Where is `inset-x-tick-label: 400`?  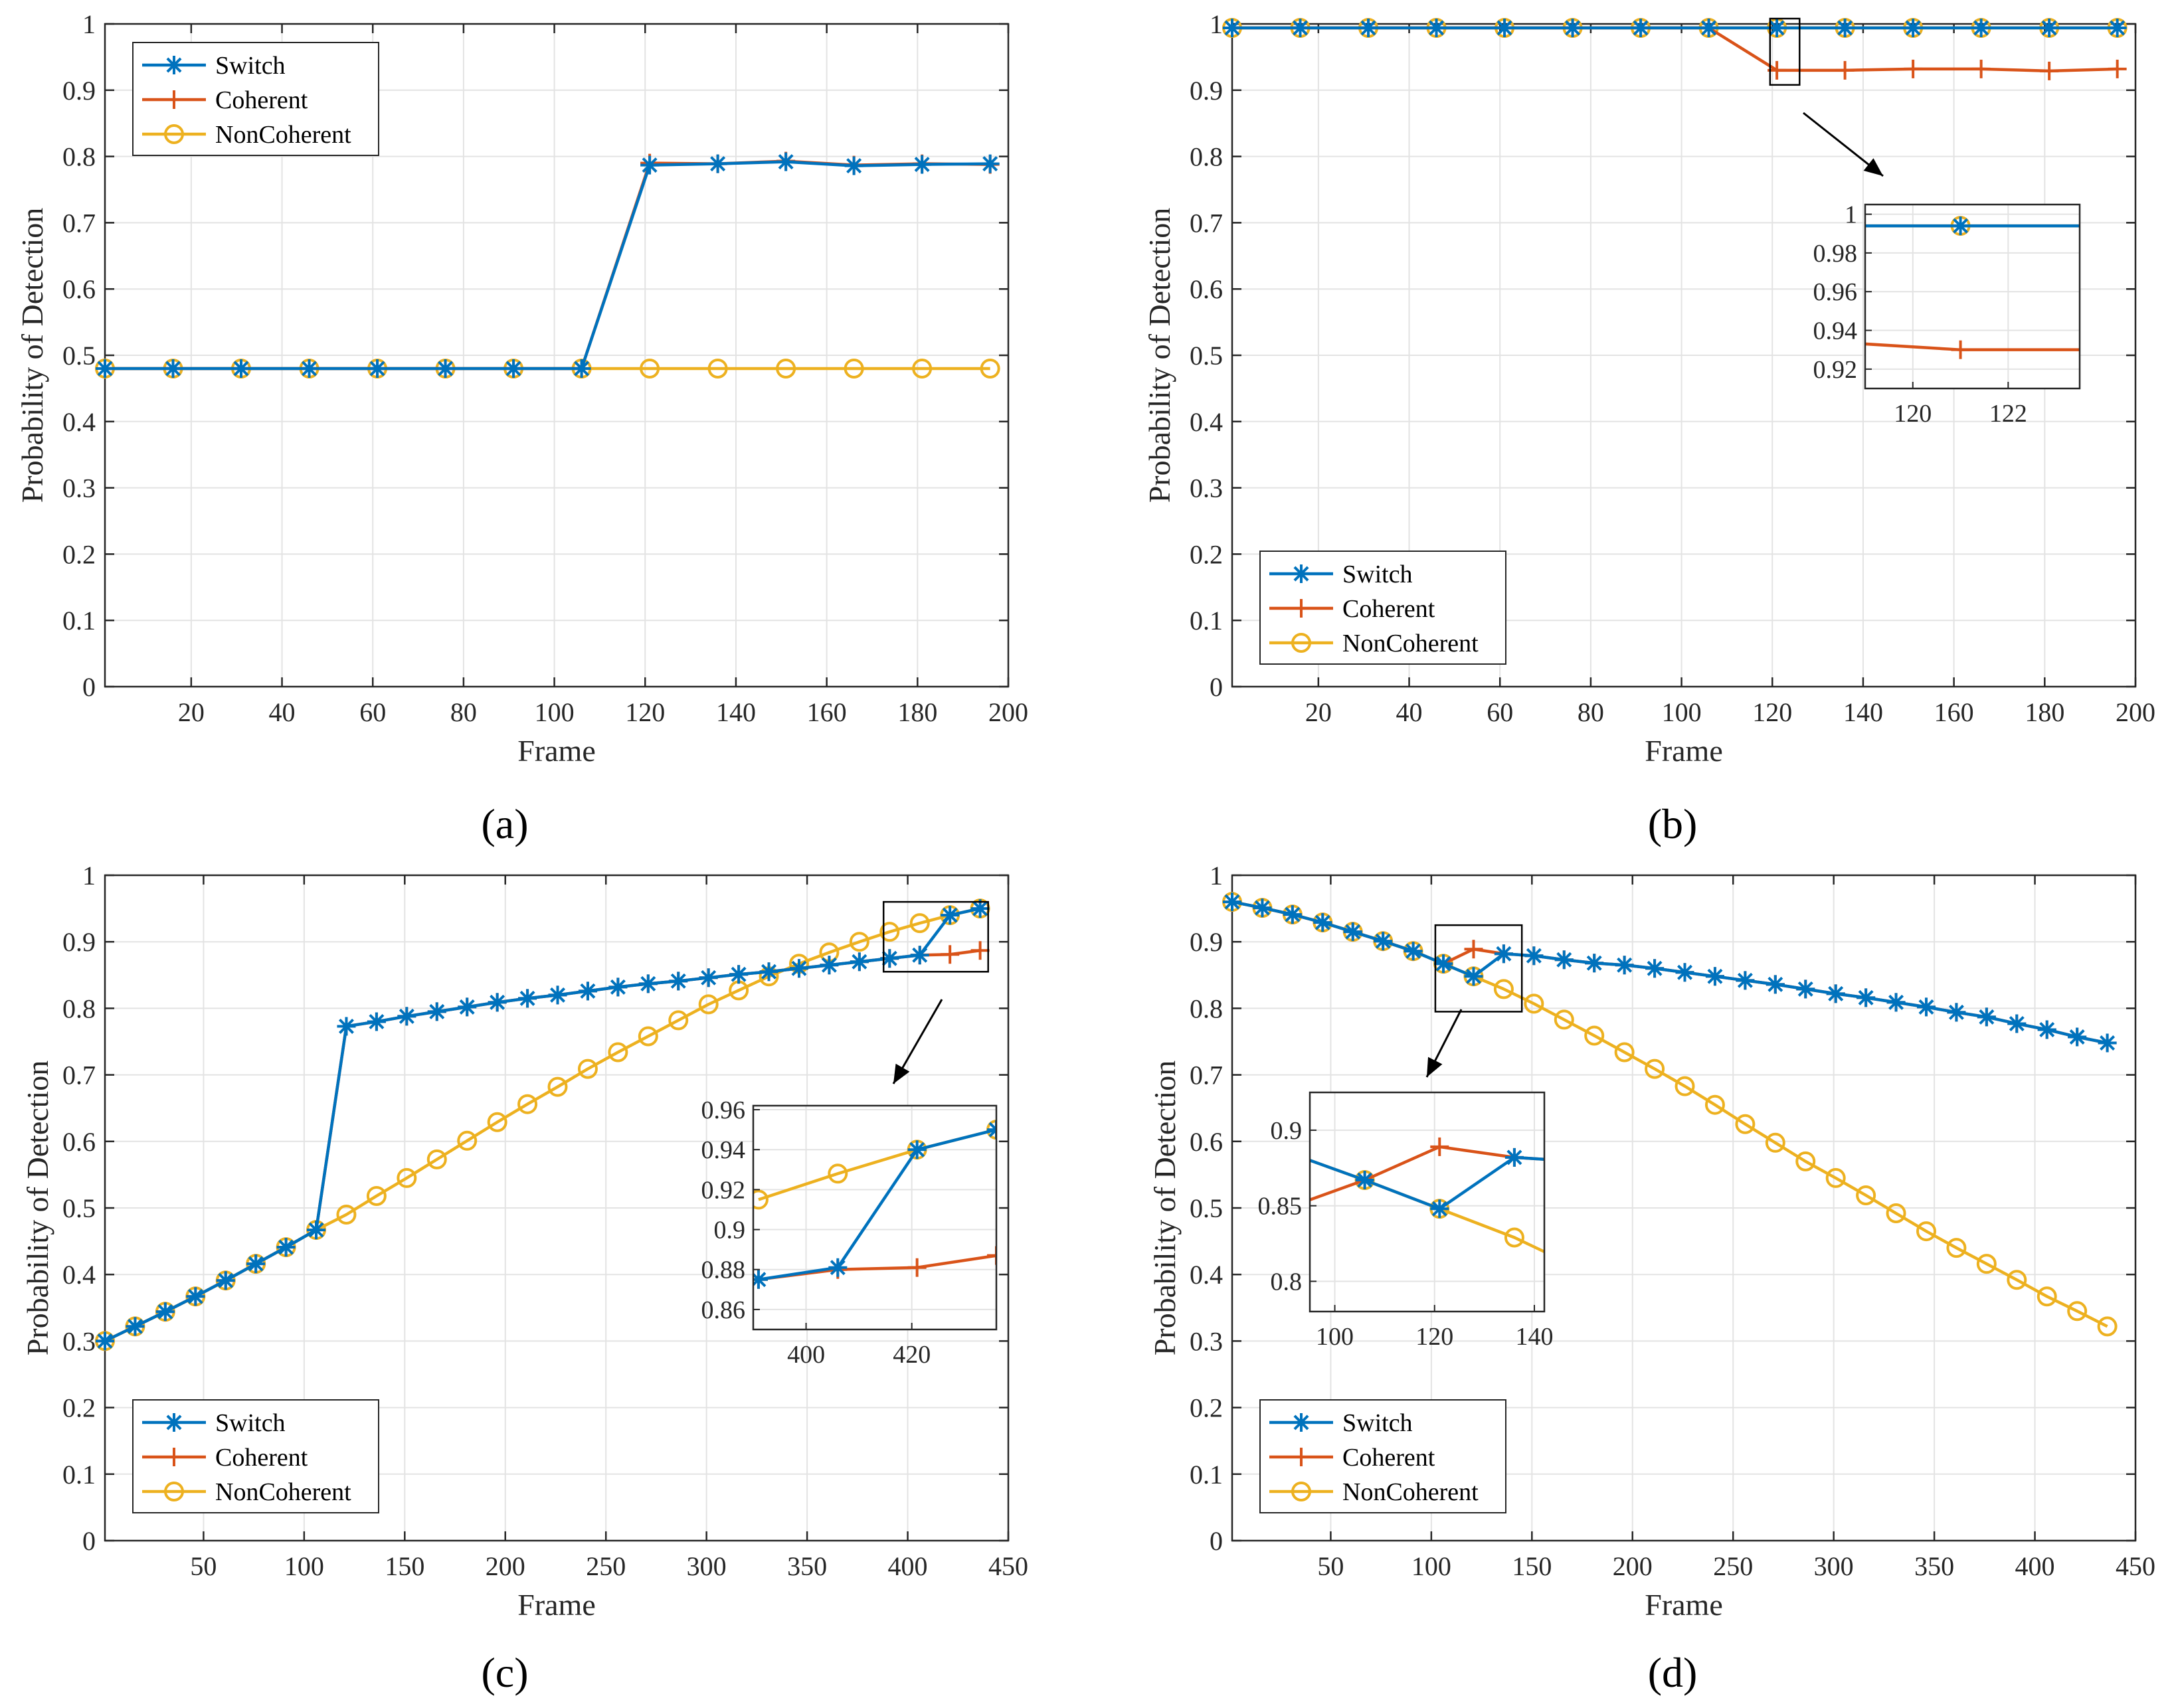 inset-x-tick-label: 400 is located at coordinates (806, 1355).